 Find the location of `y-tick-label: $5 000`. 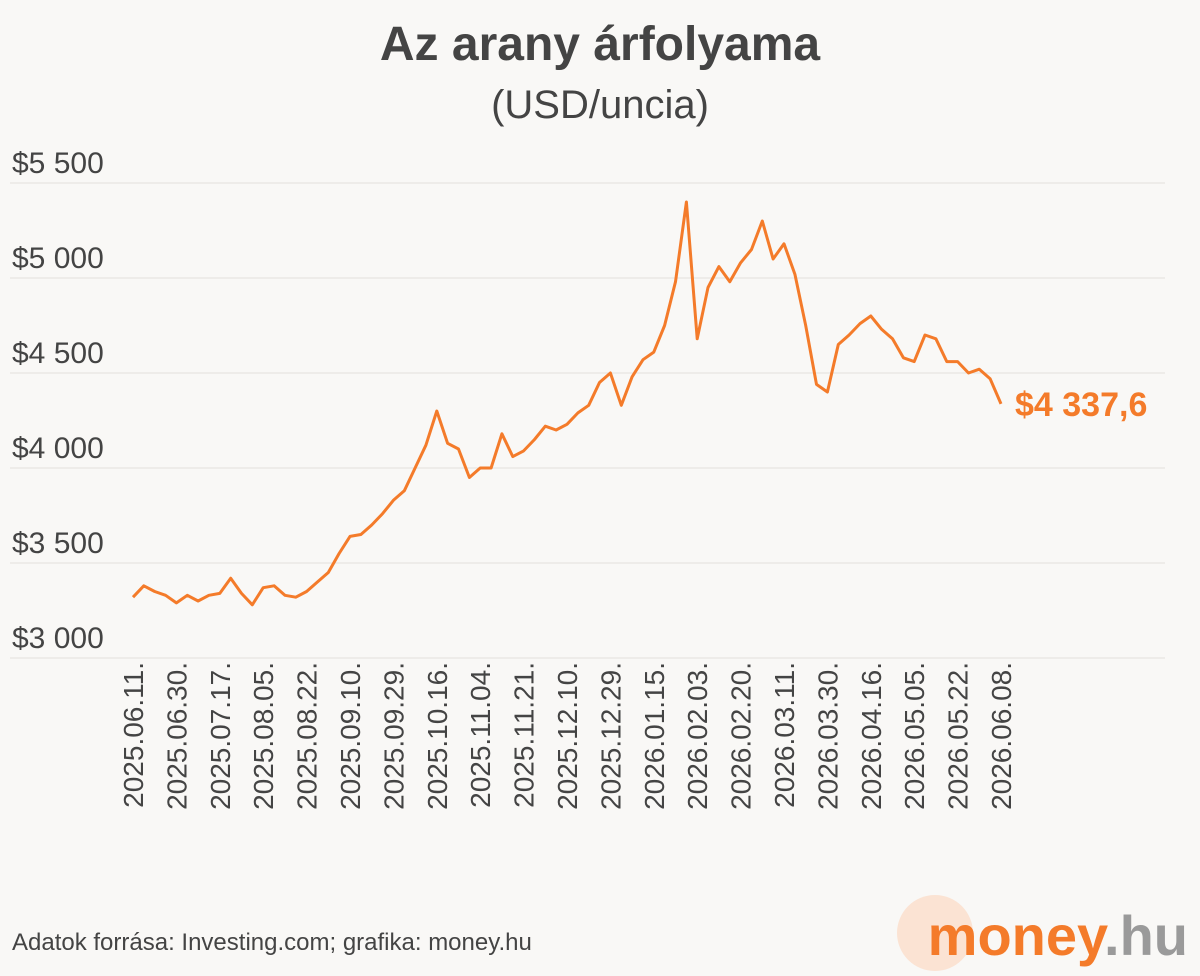

y-tick-label: $5 000 is located at coordinates (58, 258).